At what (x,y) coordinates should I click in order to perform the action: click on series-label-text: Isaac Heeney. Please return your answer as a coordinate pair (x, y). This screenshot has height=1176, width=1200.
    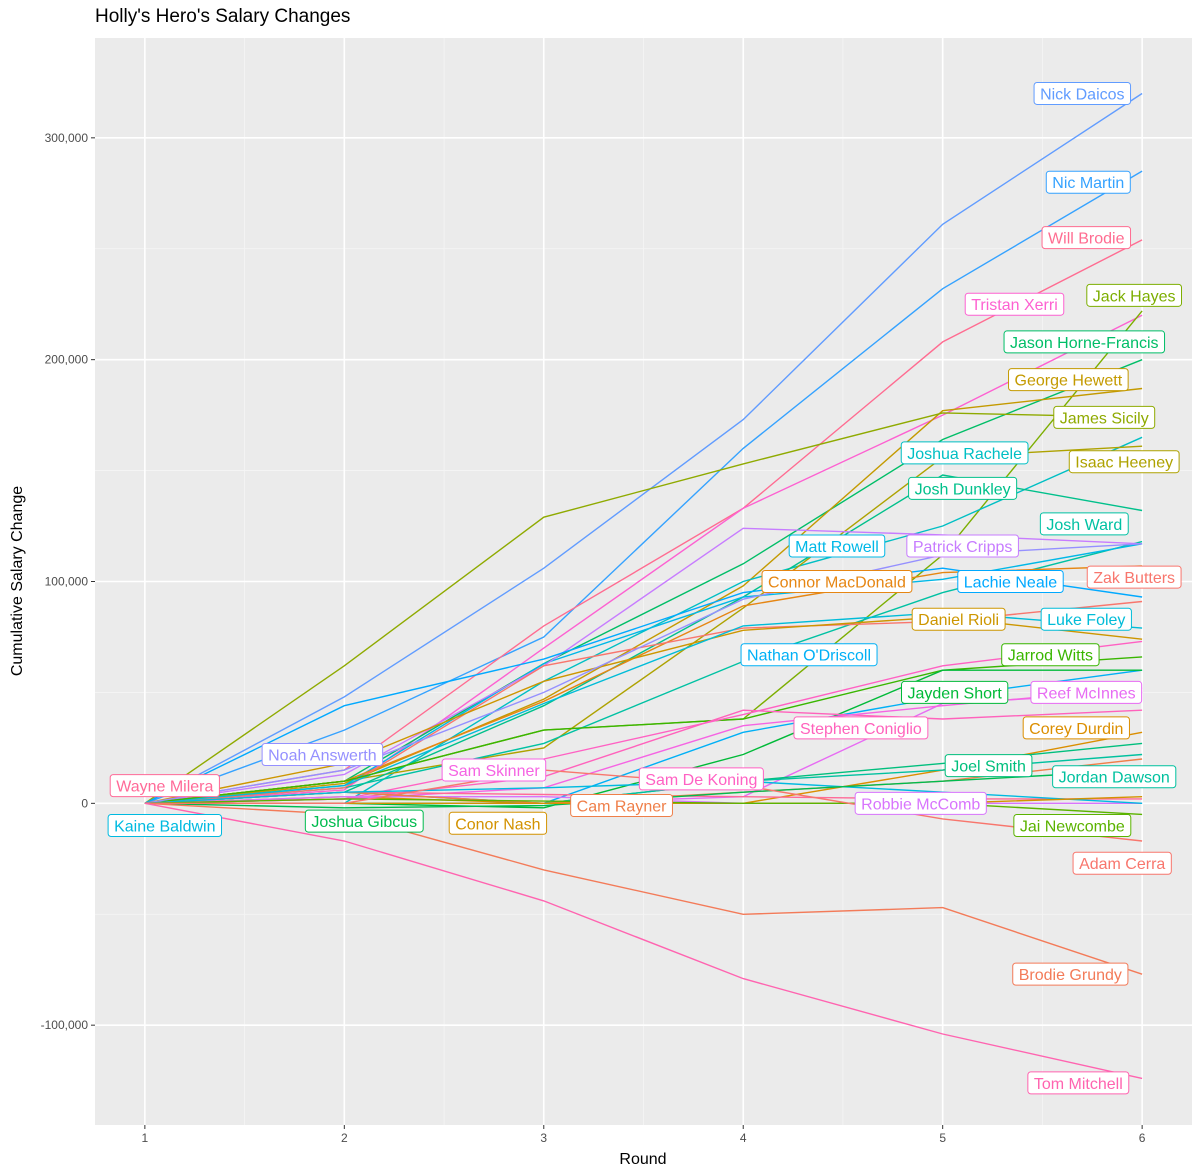
    Looking at the image, I should click on (1124, 463).